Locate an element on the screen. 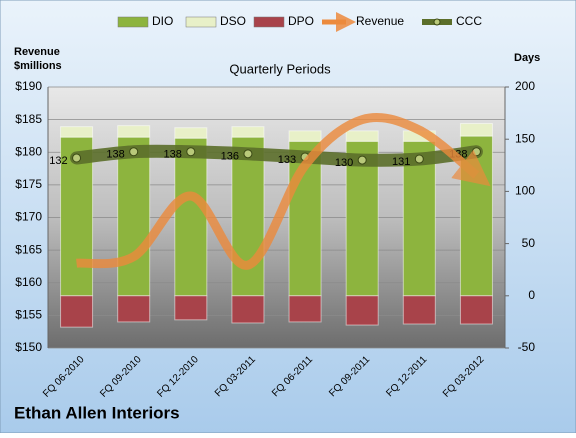 The width and height of the screenshot is (576, 438). legend-label: DSO is located at coordinates (233, 21).